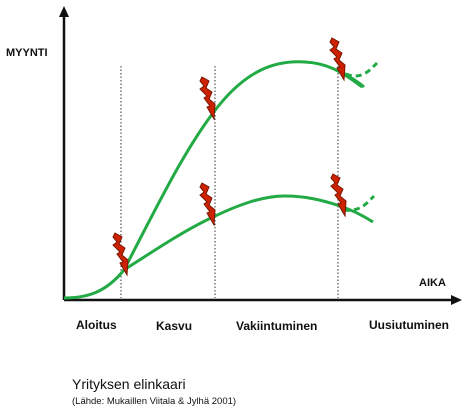 This screenshot has height=417, width=470. What do you see at coordinates (248, 233) in the screenshot?
I see `curve-lower` at bounding box center [248, 233].